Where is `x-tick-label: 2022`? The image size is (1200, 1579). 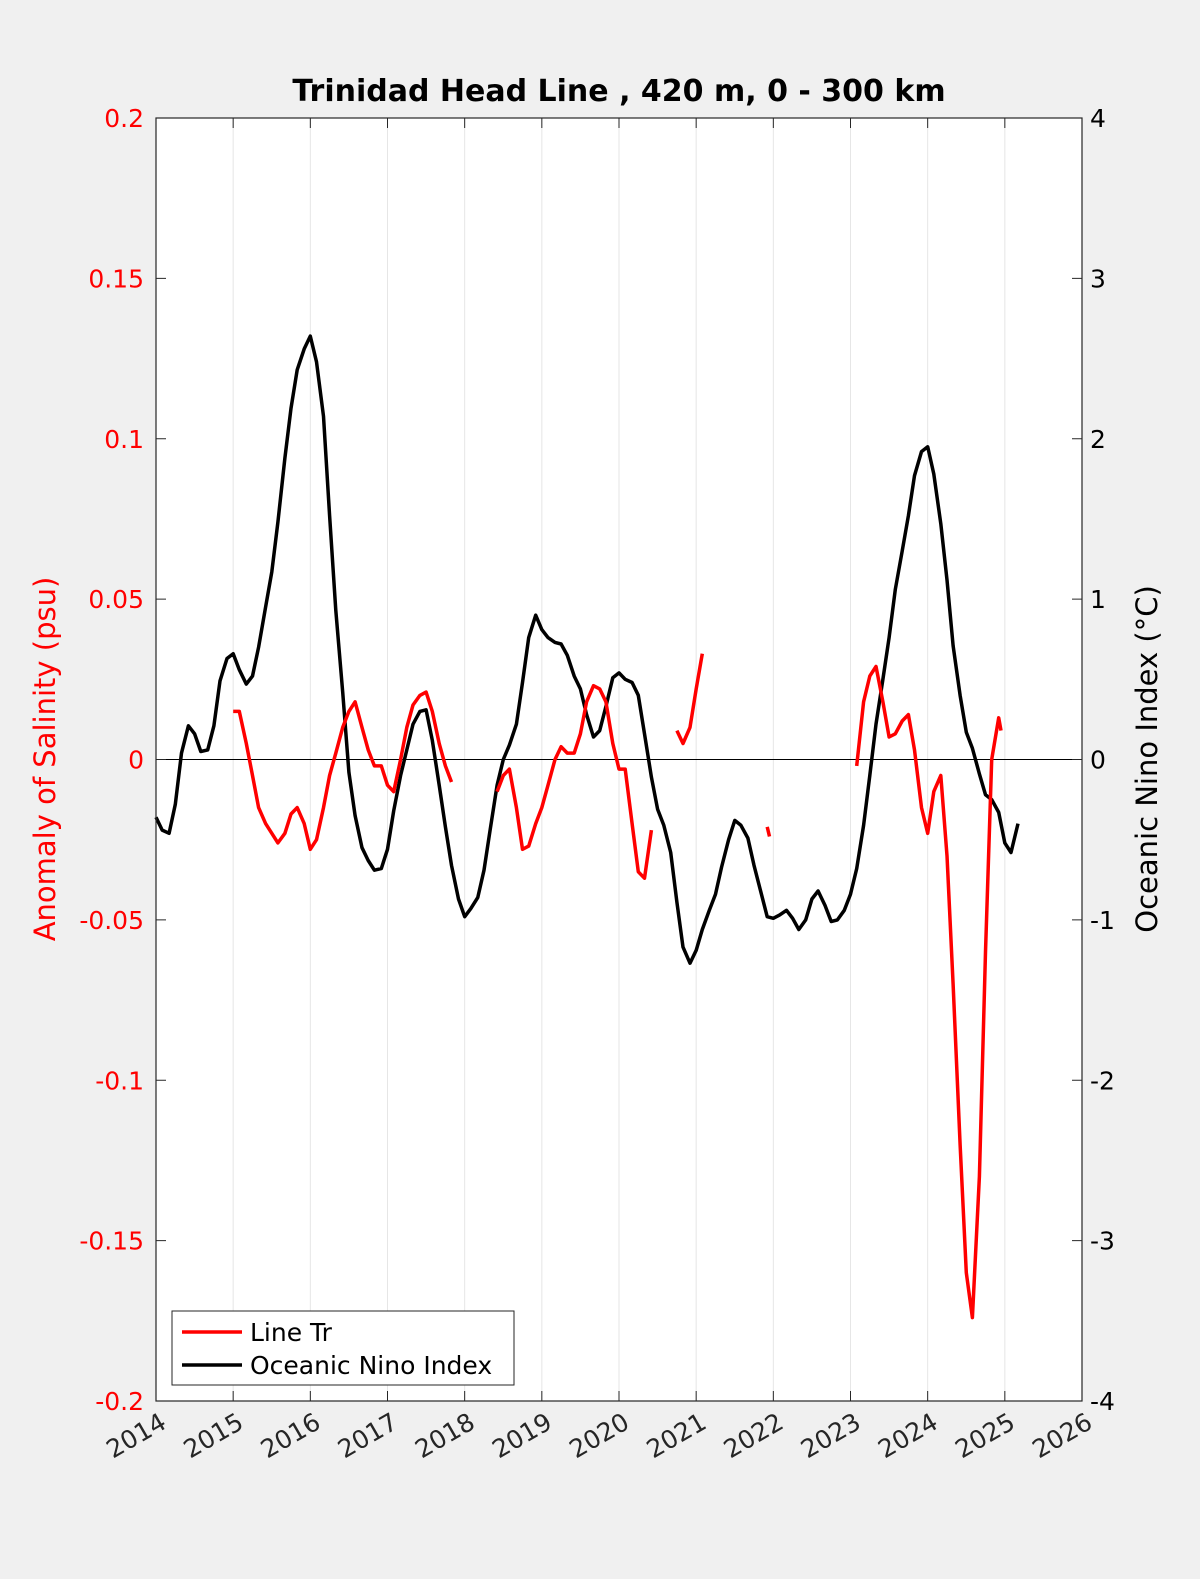 x-tick-label: 2022 is located at coordinates (754, 1435).